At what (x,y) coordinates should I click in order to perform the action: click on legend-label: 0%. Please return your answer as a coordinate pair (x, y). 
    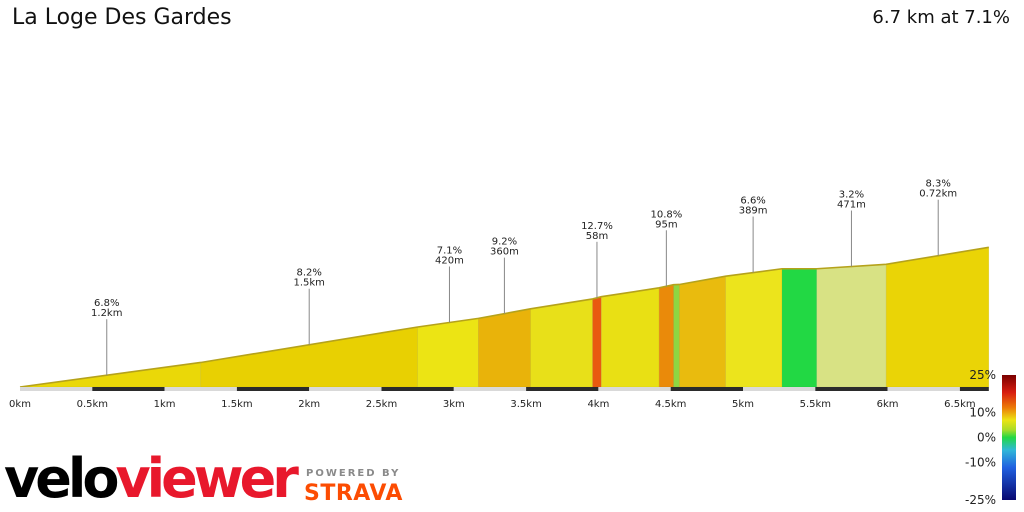
    Looking at the image, I should click on (986, 438).